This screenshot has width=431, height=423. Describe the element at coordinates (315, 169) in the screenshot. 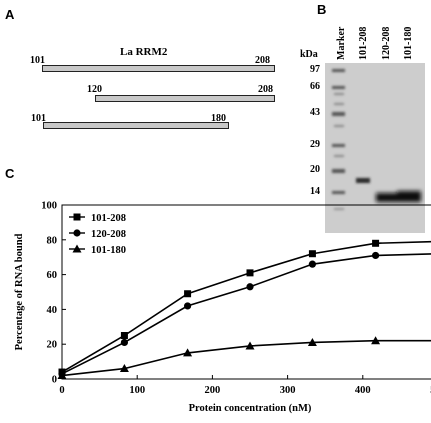

I see `marker-20-label: 20` at that location.